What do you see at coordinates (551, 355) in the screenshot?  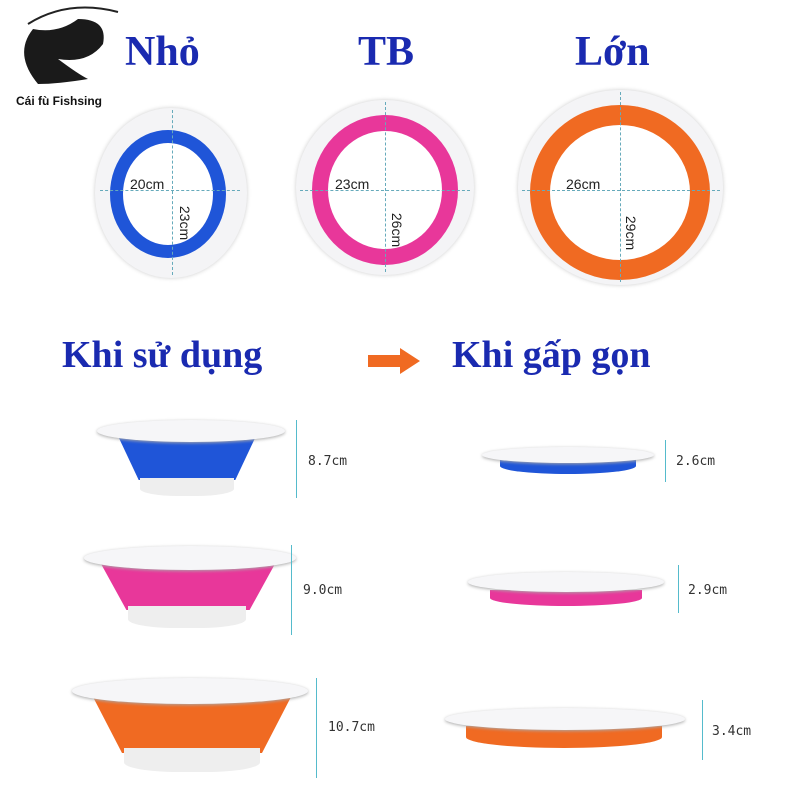 I see `heading-folded: Khi gấp gọn` at bounding box center [551, 355].